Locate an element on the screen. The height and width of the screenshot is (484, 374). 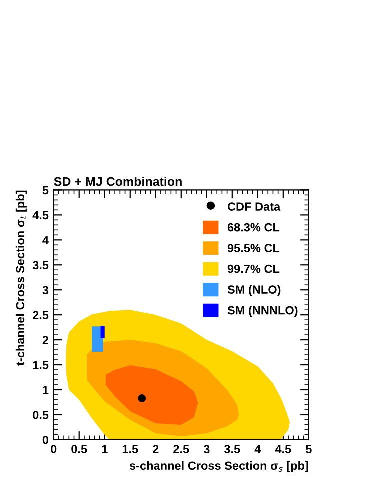
y-tick-label: 0 is located at coordinates (45, 440).